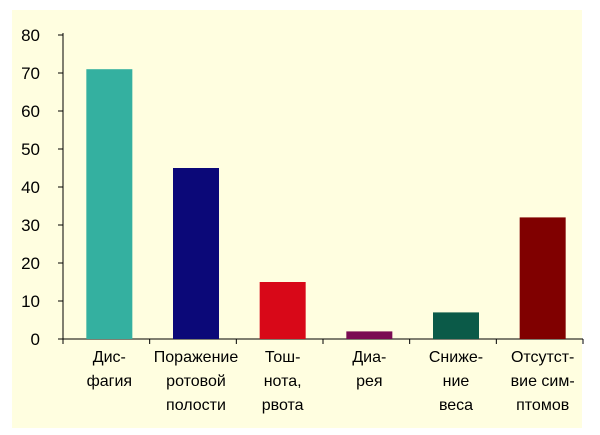 Image resolution: width=600 pixels, height=435 pixels. I want to click on y-tick-labels: 0 10 20 30 40 50 60 70 80, so click(30, 187).